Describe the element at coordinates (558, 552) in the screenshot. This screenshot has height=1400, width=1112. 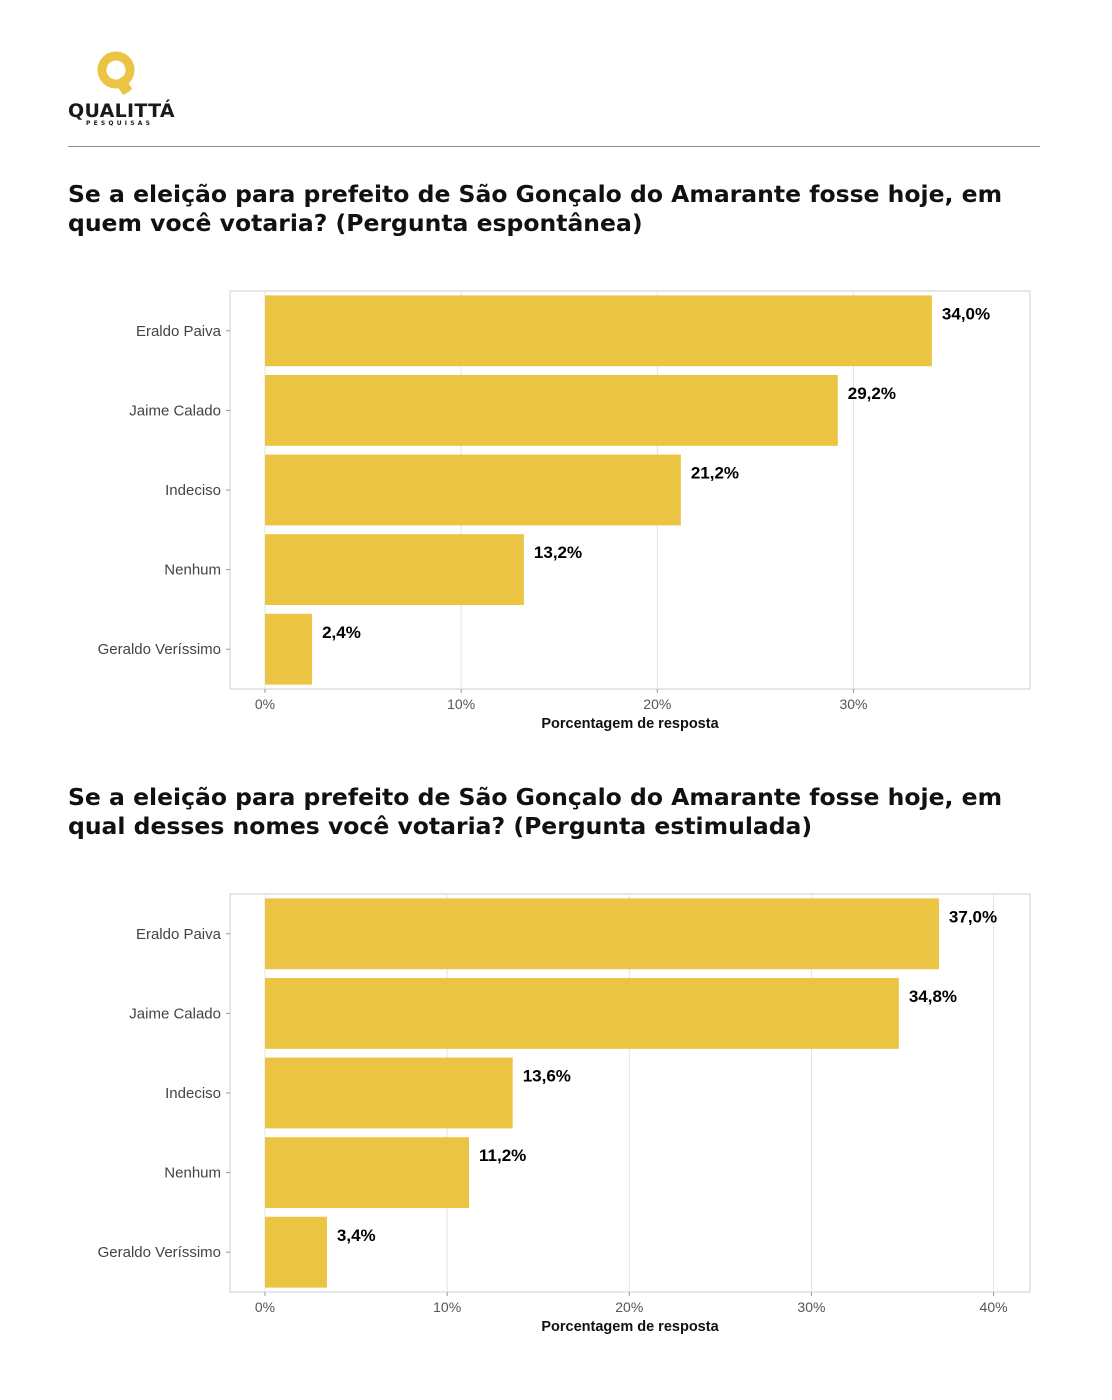
I see `value-label: 13,2%` at that location.